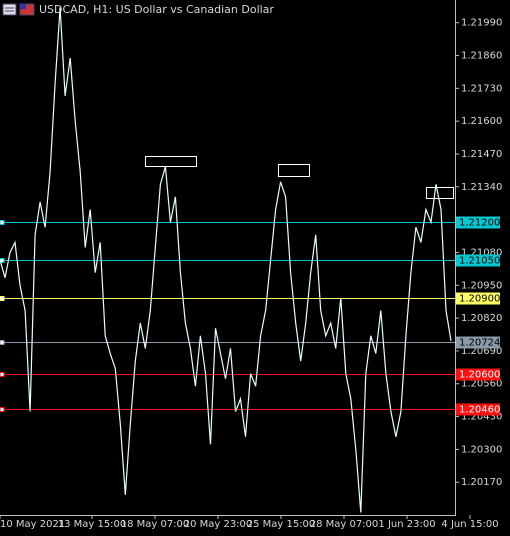  I want to click on y-tick-label: 1.21340, so click(481, 187).